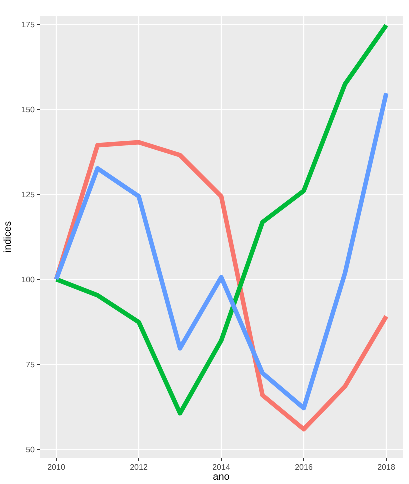  Describe the element at coordinates (29, 195) in the screenshot. I see `y-tick-label: 125` at that location.